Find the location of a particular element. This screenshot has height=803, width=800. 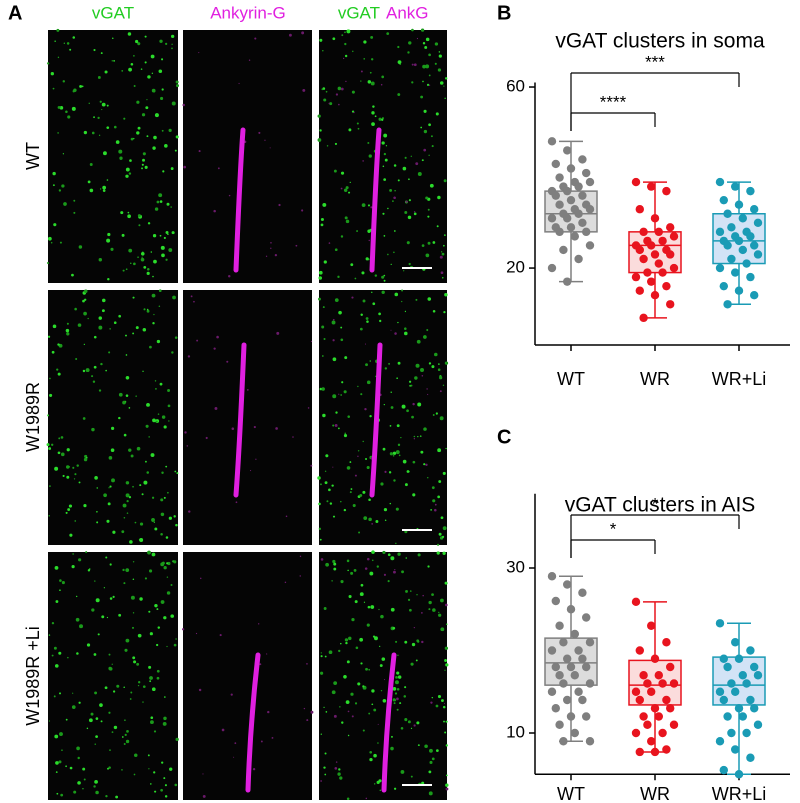

micrograph is located at coordinates (247, 156).